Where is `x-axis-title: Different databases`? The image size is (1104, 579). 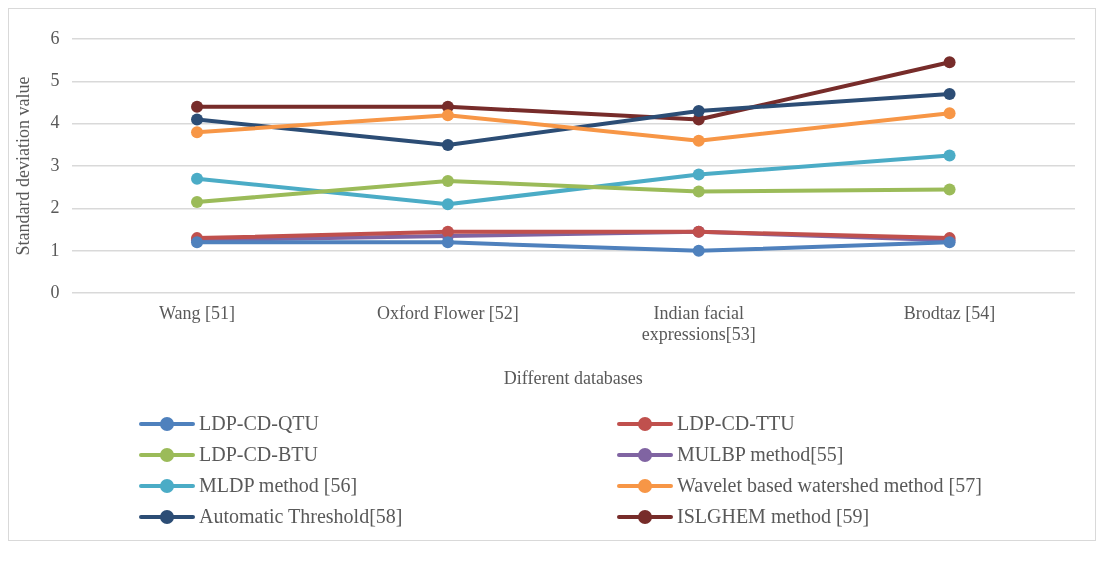
x-axis-title: Different databases is located at coordinates (573, 377).